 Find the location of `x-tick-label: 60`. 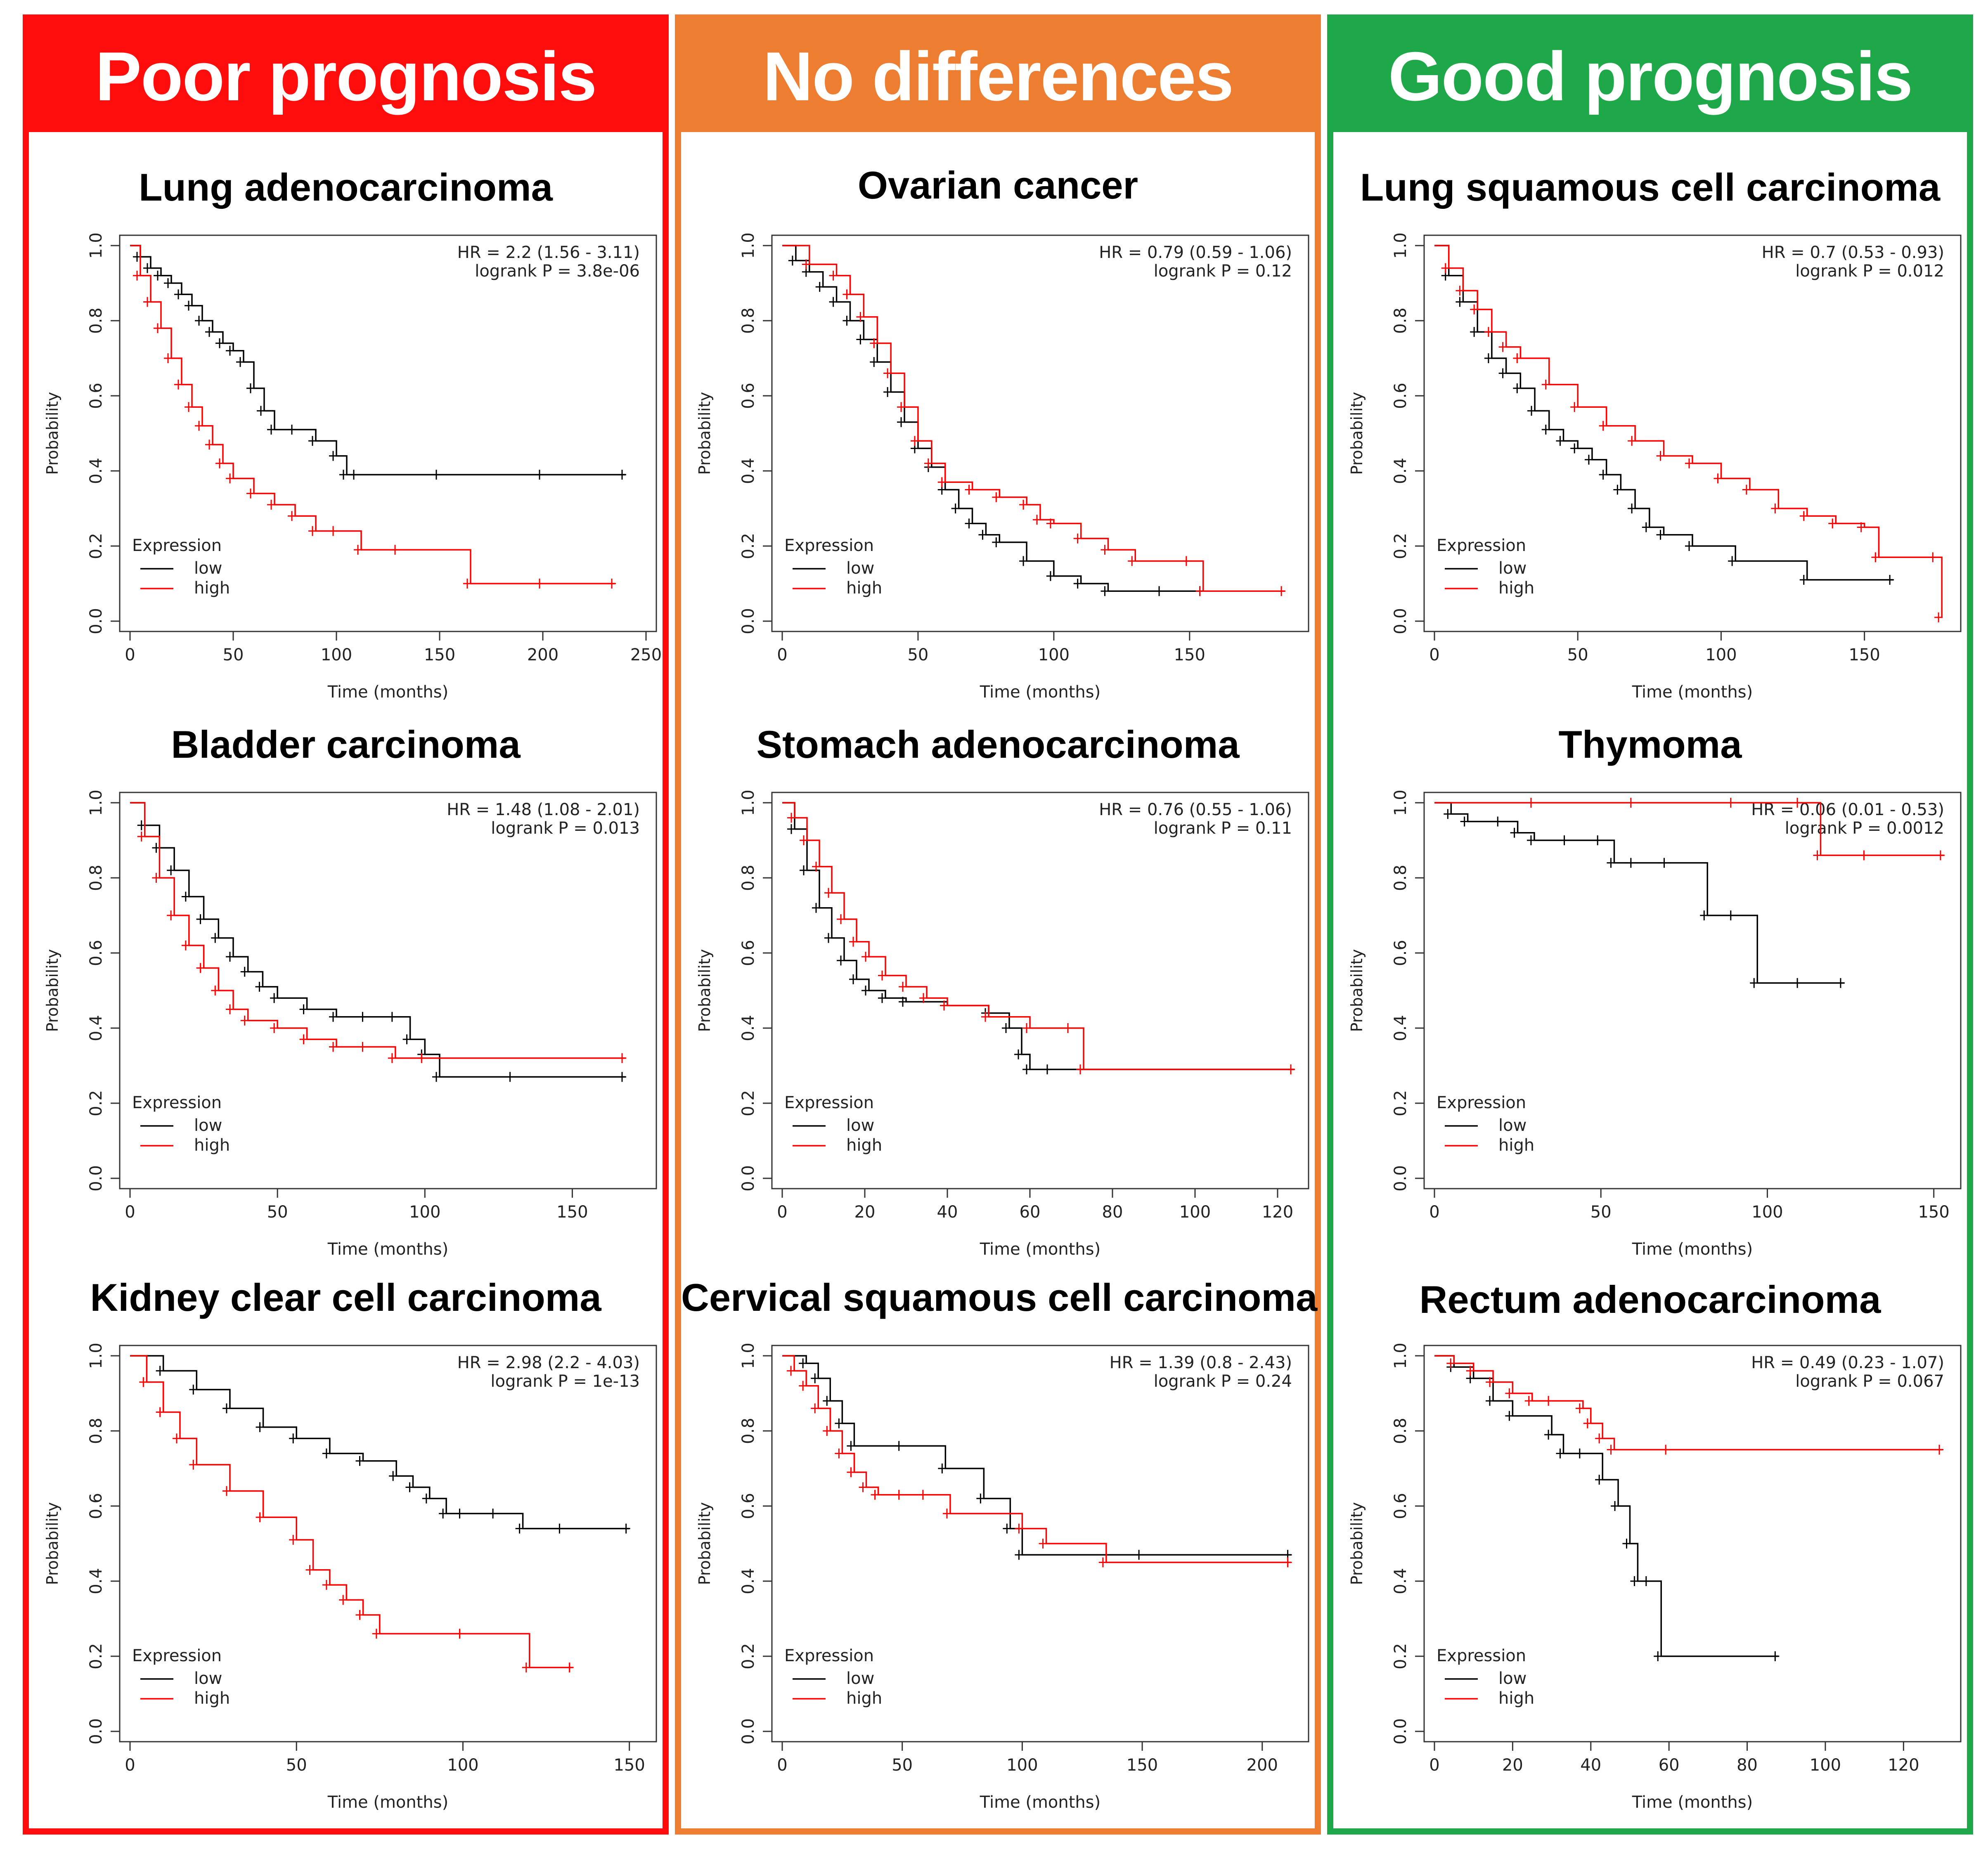

x-tick-label: 60 is located at coordinates (1030, 1212).